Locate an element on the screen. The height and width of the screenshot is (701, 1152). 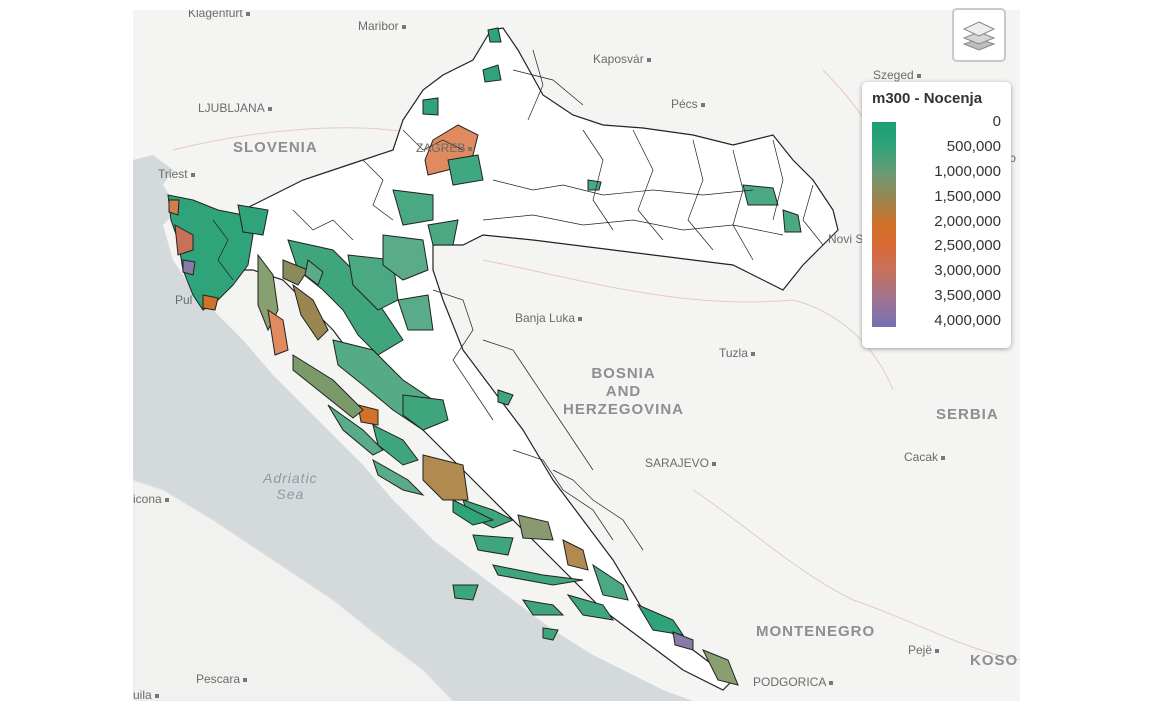
sea-label-adriatic: Adriatic Sea is located at coordinates (290, 486).